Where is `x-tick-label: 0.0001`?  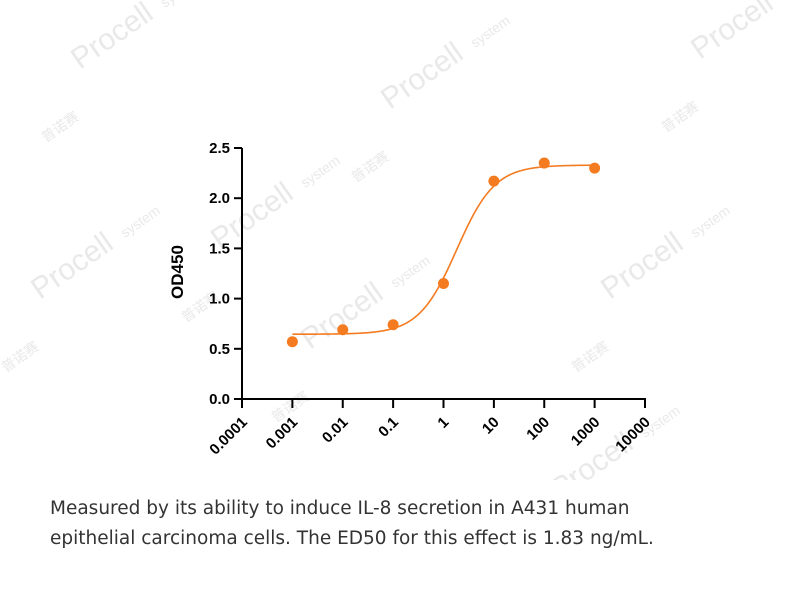
x-tick-label: 0.0001 is located at coordinates (228, 436).